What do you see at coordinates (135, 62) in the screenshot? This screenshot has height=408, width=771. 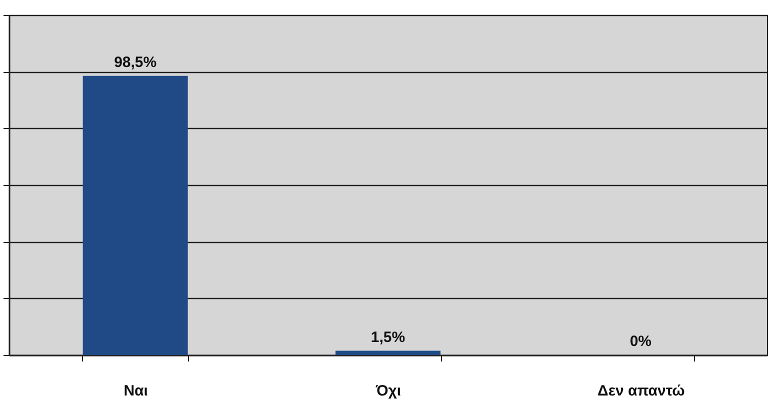 I see `data-label: 98,5%` at bounding box center [135, 62].